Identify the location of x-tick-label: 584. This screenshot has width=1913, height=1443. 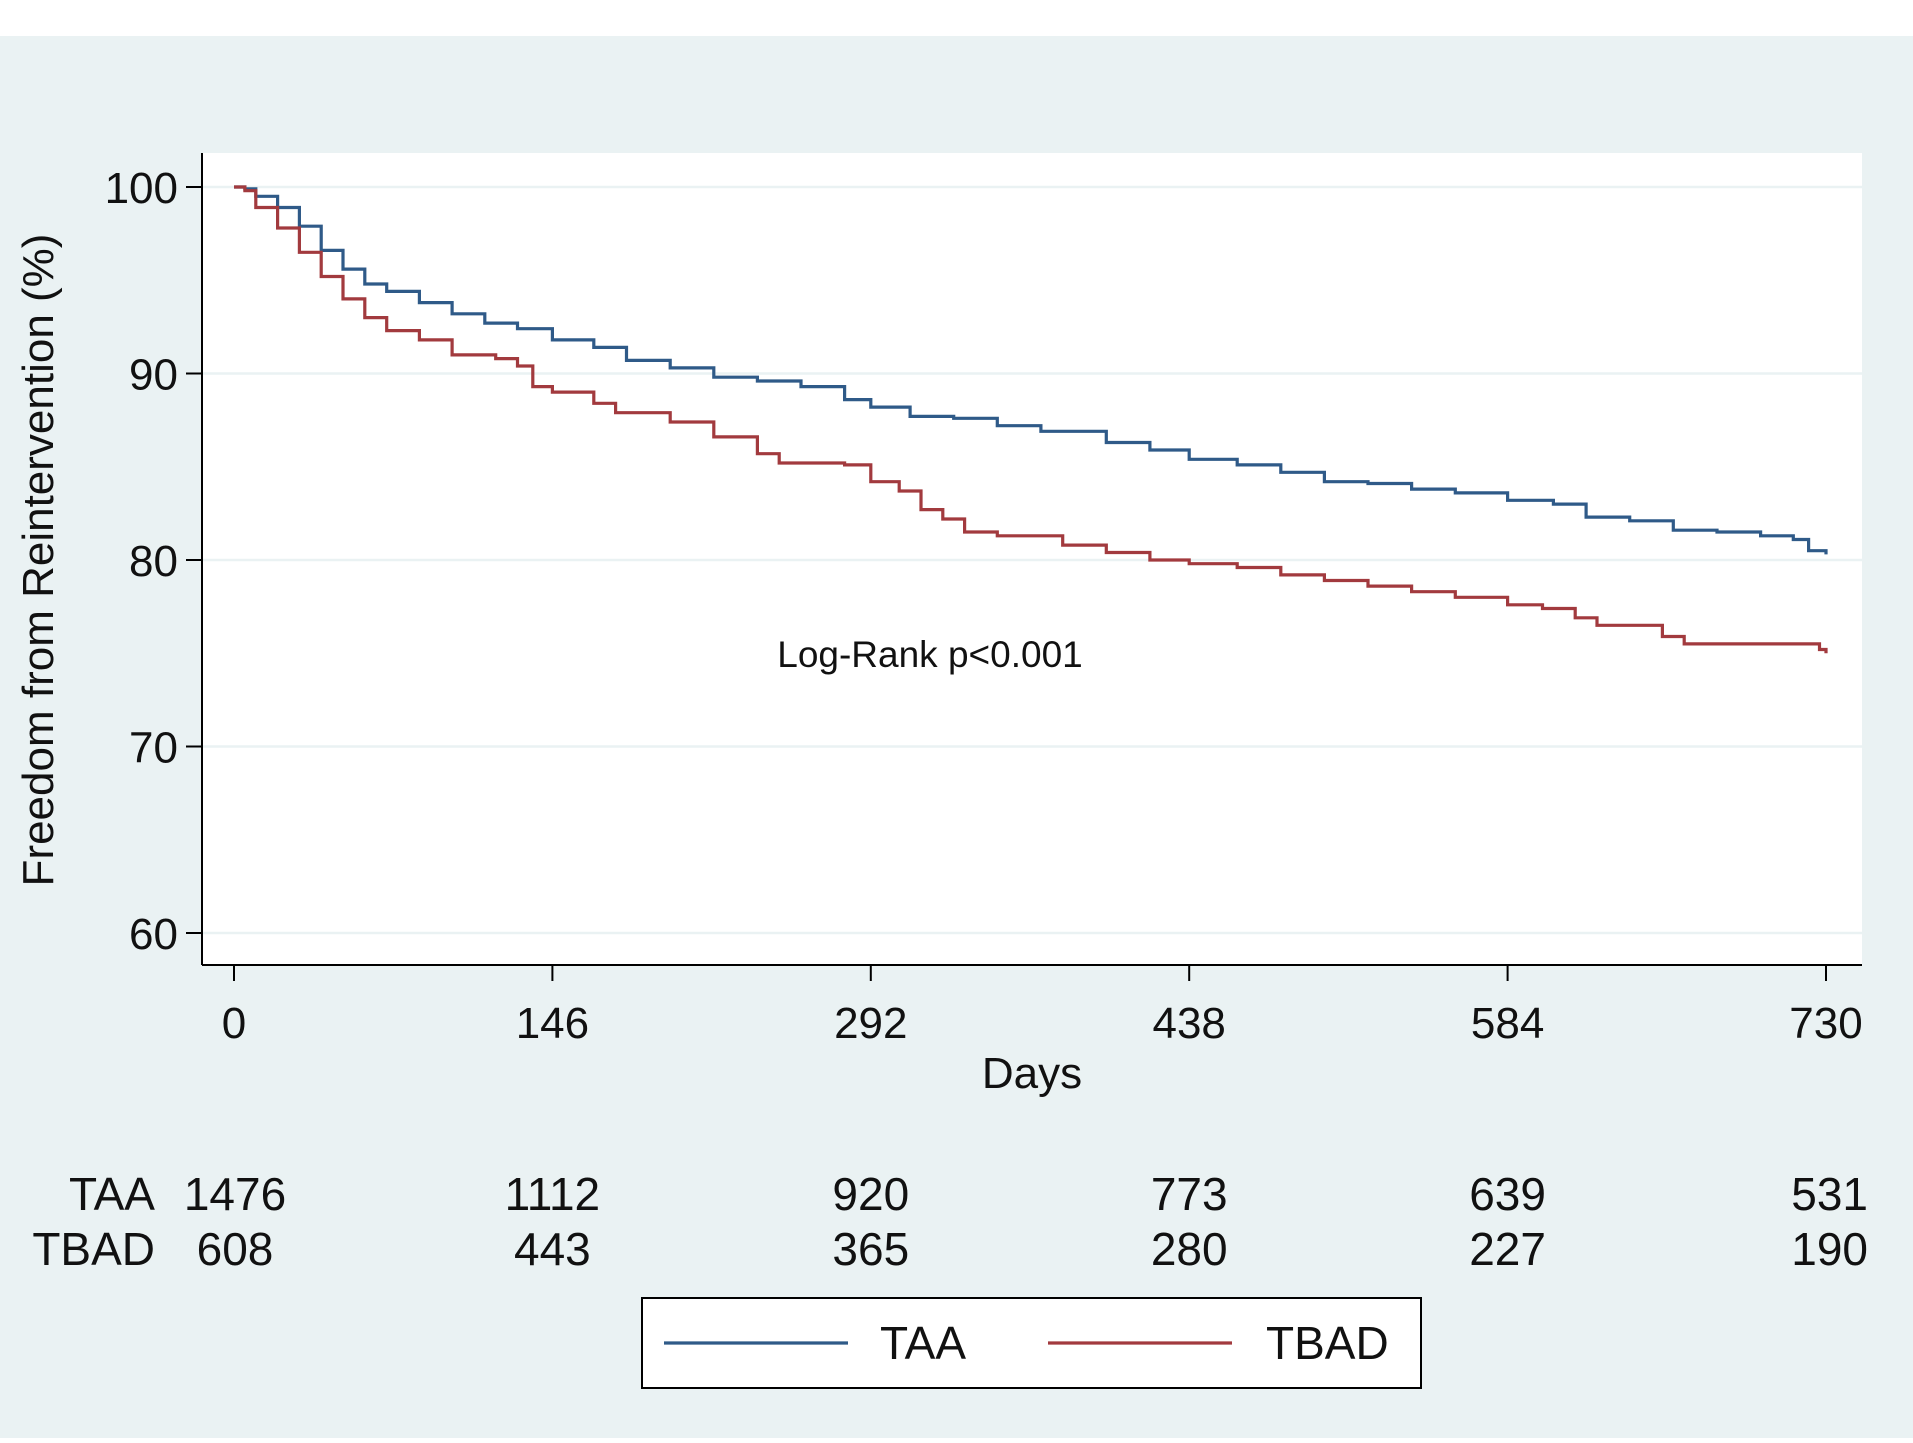
(1507, 1023).